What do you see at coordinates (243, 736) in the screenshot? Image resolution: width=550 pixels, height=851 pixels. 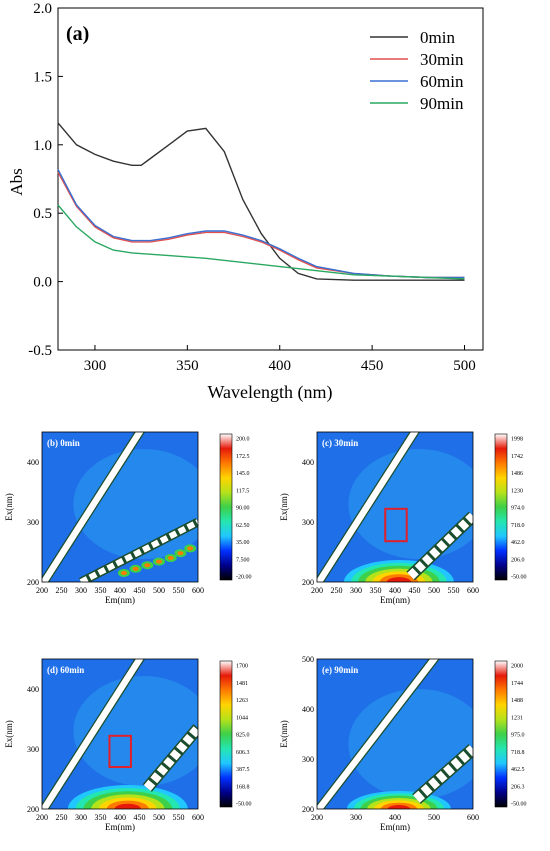 I see `colorbar-label: 825.0` at bounding box center [243, 736].